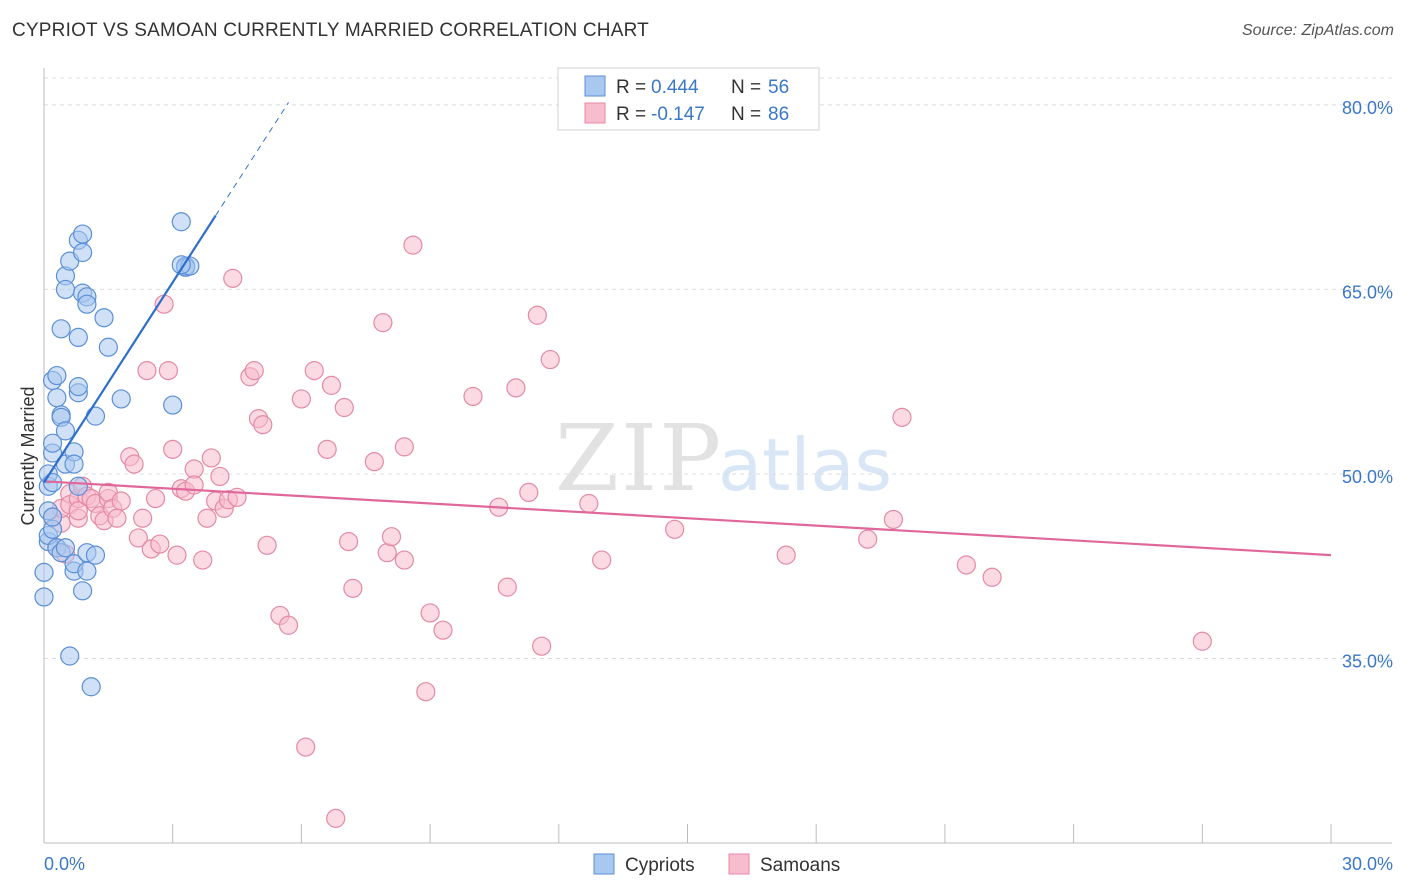 Image resolution: width=1406 pixels, height=892 pixels. What do you see at coordinates (675, 87) in the screenshot?
I see `legend-r-value: 0.444` at bounding box center [675, 87].